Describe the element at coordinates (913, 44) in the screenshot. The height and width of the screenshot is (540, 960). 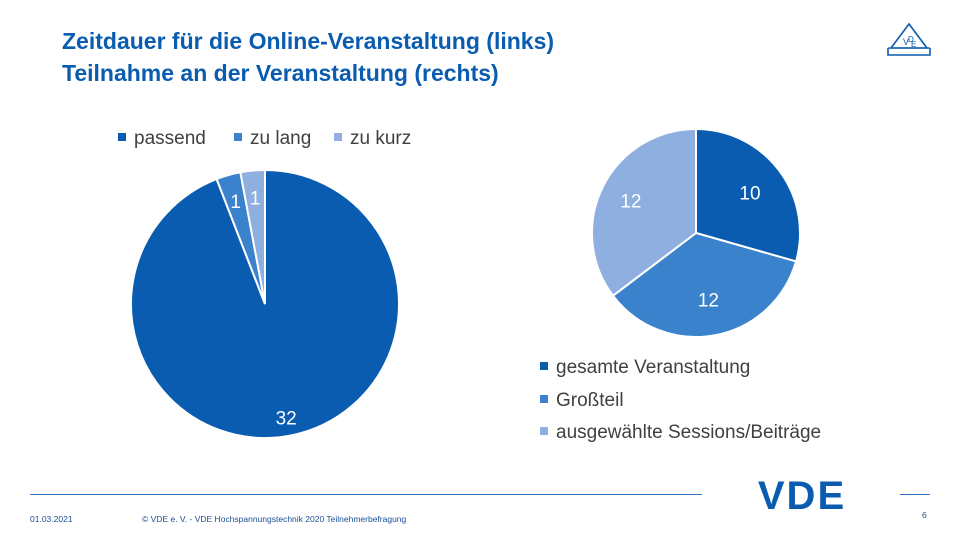
I see `svg-text: E` at that location.